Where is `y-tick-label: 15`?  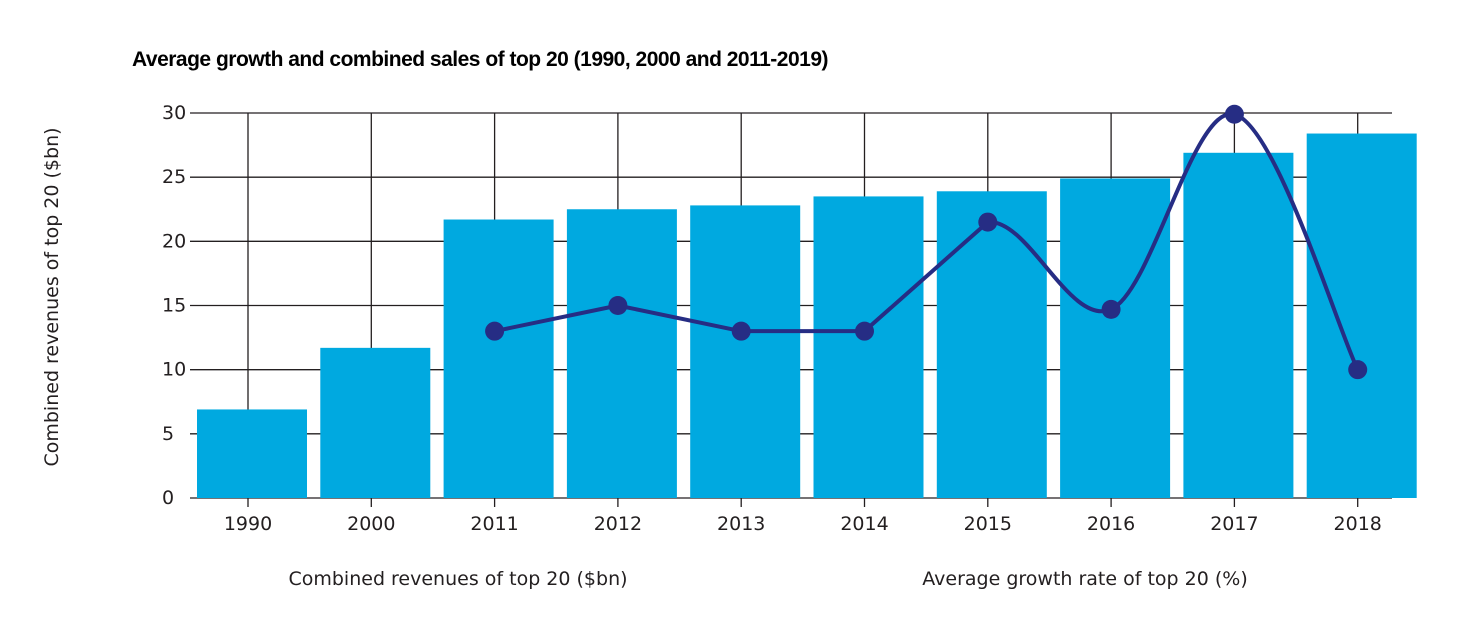
y-tick-label: 15 is located at coordinates (174, 306).